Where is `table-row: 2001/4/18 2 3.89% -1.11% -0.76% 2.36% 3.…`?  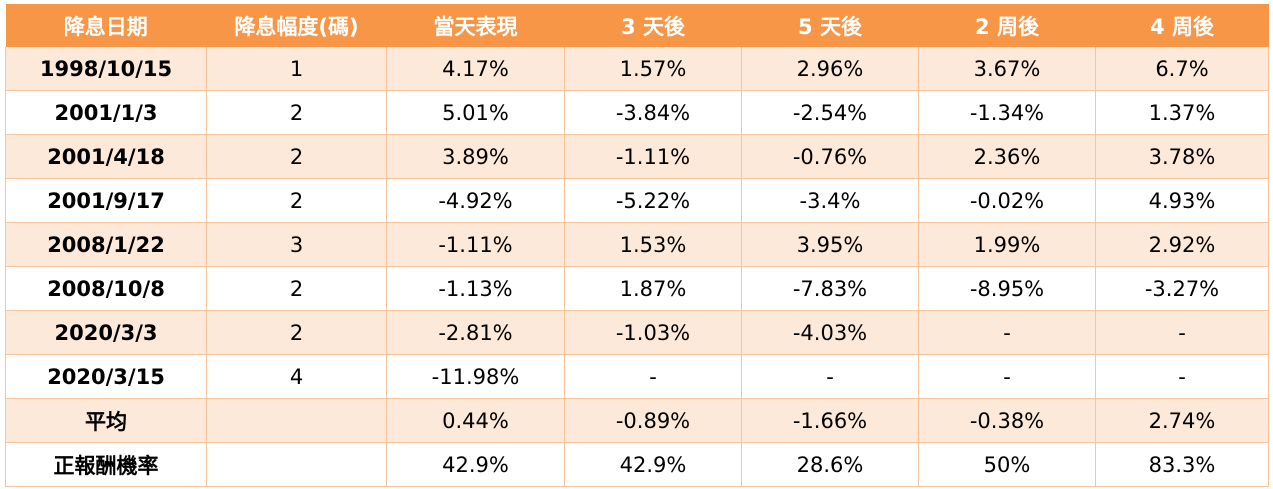
table-row: 2001/4/18 2 3.89% -1.11% -0.76% 2.36% 3.… is located at coordinates (637, 156).